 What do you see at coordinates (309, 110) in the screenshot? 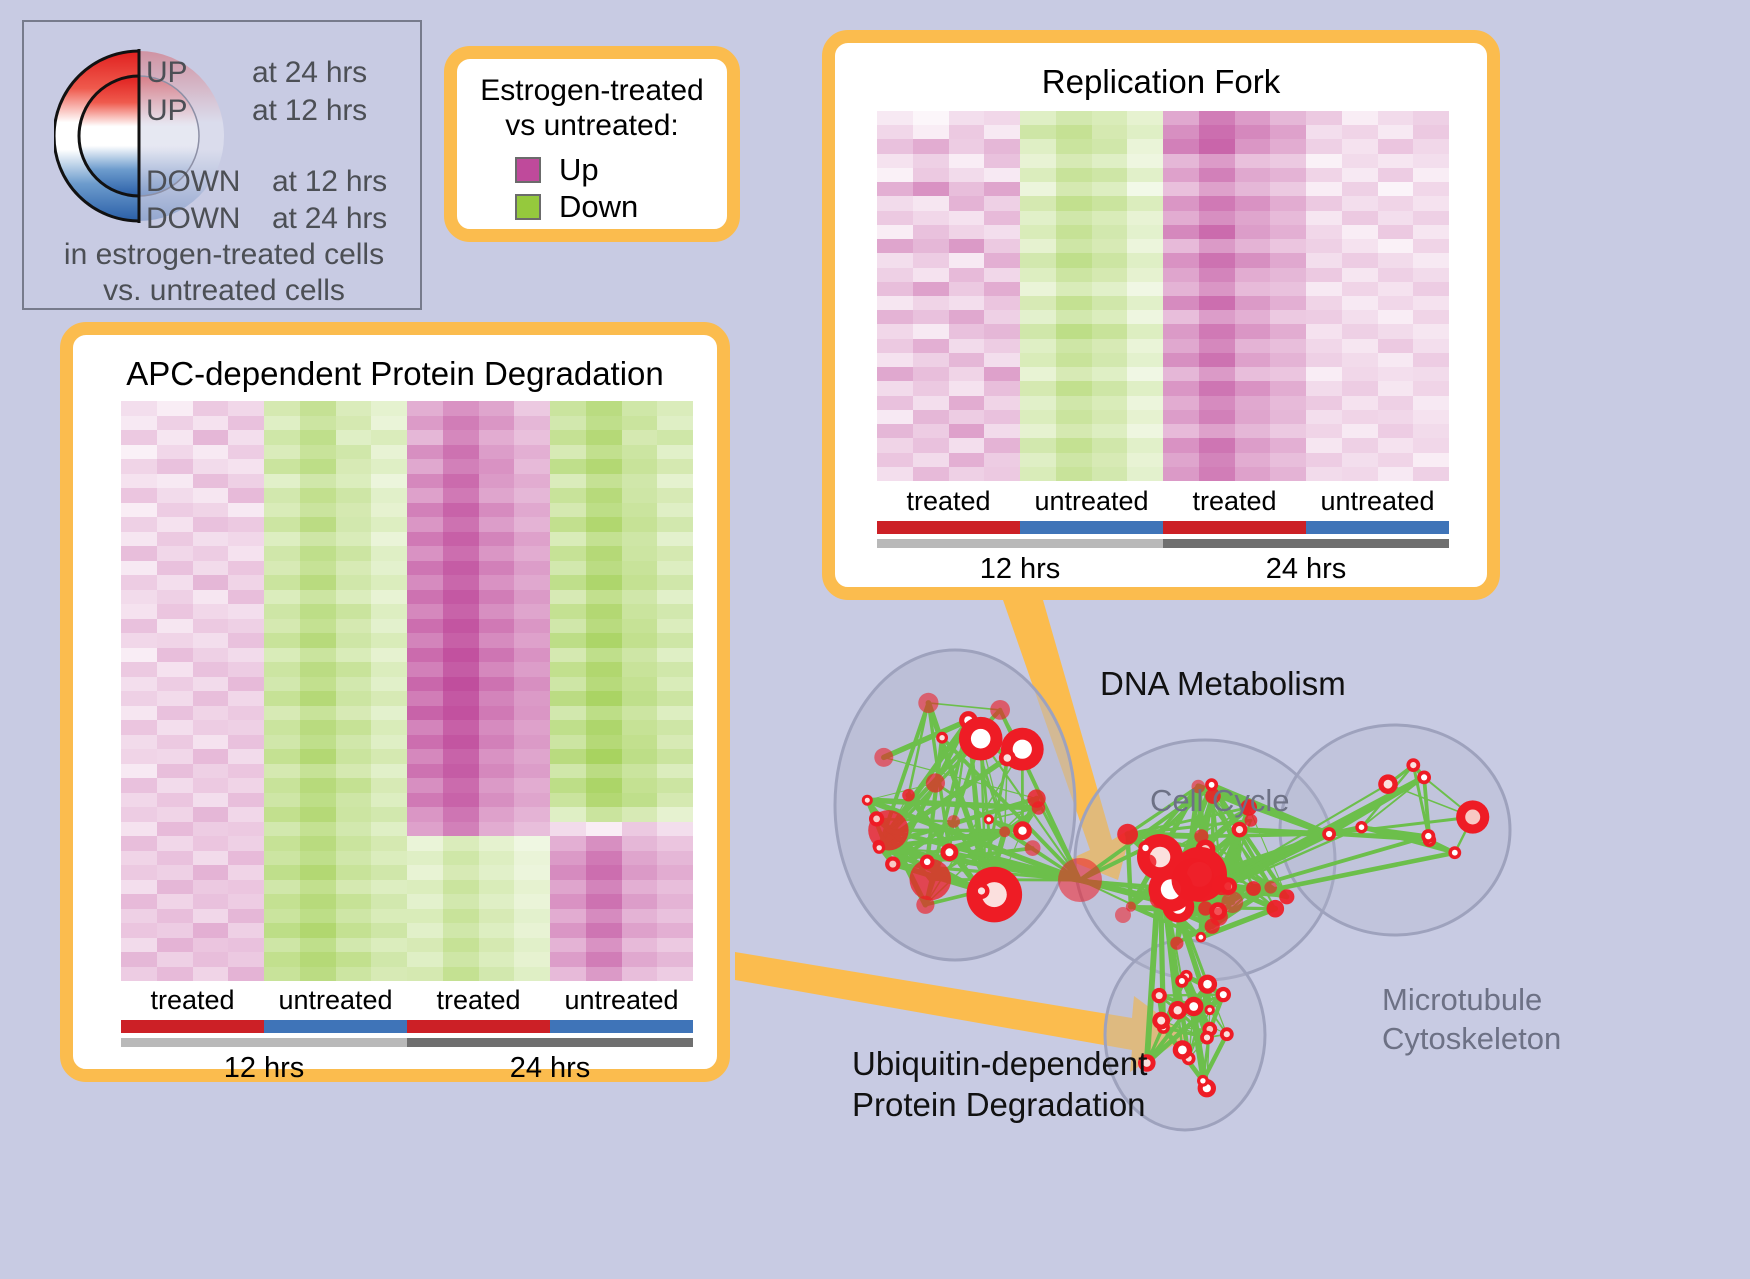
I see `key-suffix-up12: at 12 hrs` at bounding box center [309, 110].